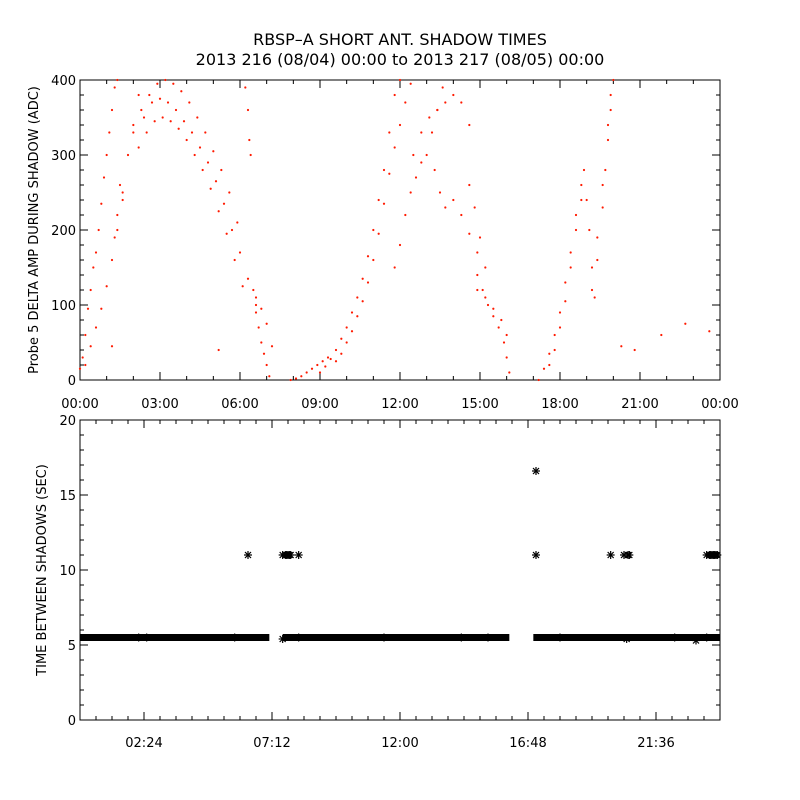  I want to click on x-tick-label: 00:00, so click(719, 404).